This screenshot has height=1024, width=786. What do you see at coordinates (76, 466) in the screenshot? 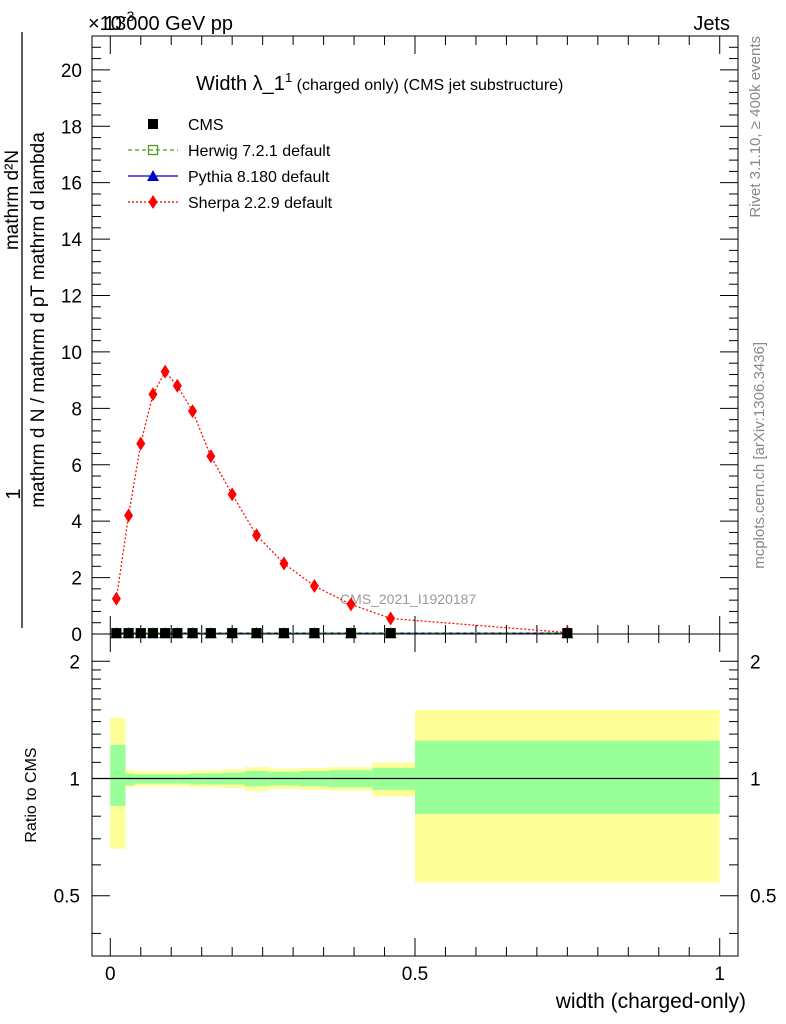
I see `y-tick-label: 6` at bounding box center [76, 466].